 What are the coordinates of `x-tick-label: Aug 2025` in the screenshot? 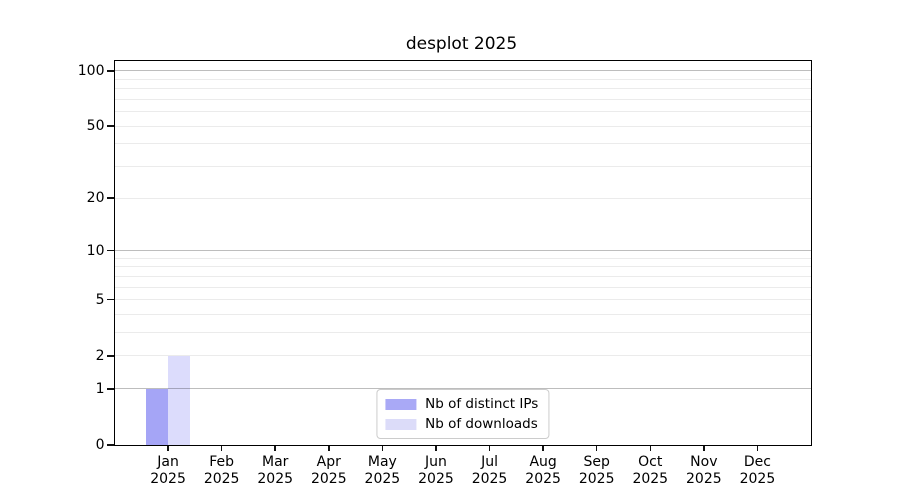 It's located at (543, 470).